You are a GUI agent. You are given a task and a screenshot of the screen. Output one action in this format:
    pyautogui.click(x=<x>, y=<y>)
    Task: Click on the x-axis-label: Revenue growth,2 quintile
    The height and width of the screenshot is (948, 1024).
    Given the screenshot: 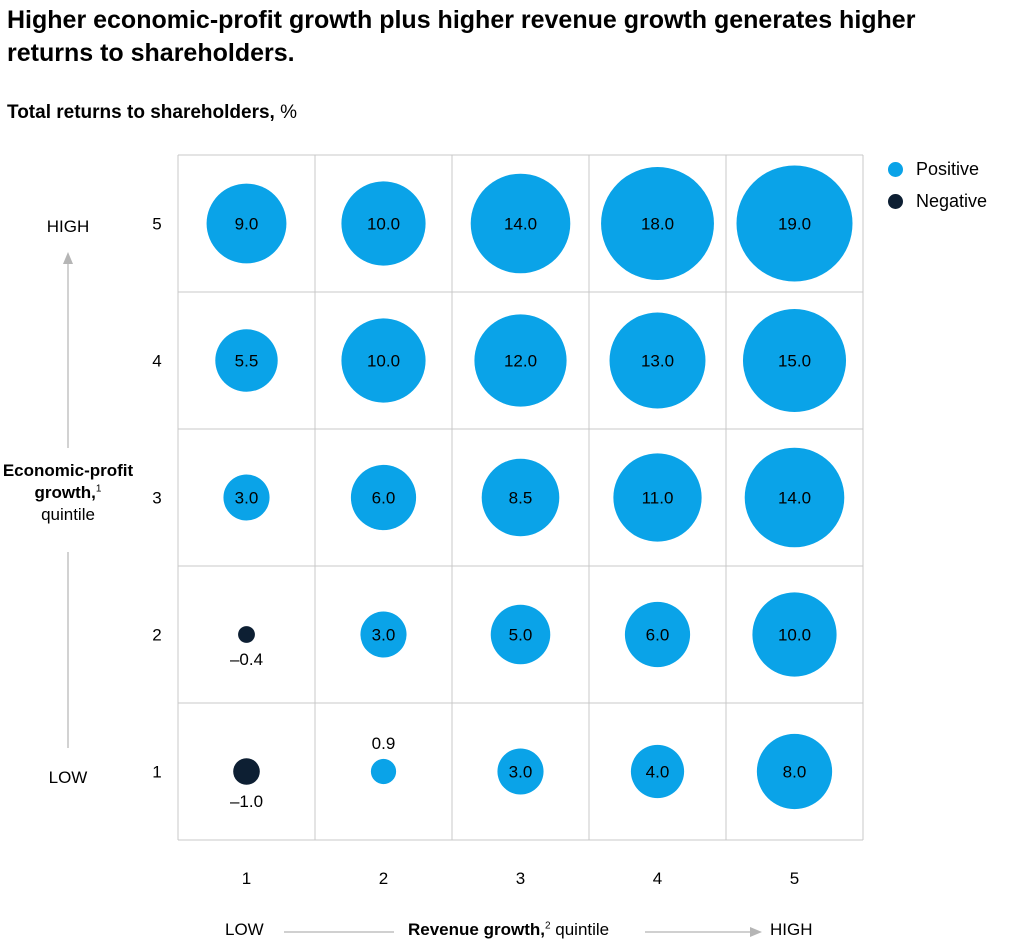 What is the action you would take?
    pyautogui.click(x=508, y=930)
    